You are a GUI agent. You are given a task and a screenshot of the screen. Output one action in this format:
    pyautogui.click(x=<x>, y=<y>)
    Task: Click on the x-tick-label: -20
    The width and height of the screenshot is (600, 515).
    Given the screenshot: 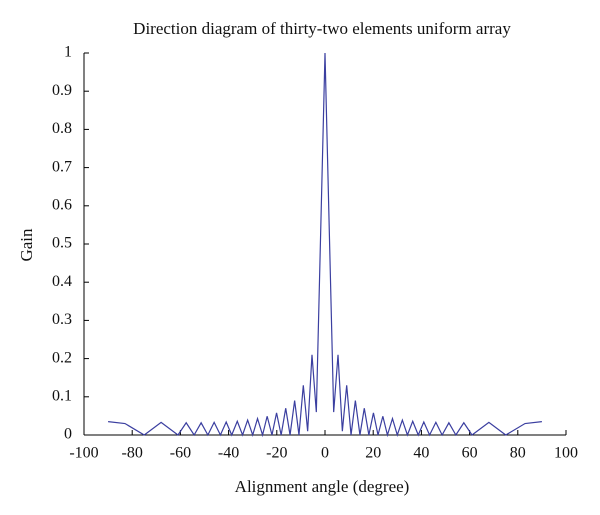 What is the action you would take?
    pyautogui.click(x=276, y=453)
    